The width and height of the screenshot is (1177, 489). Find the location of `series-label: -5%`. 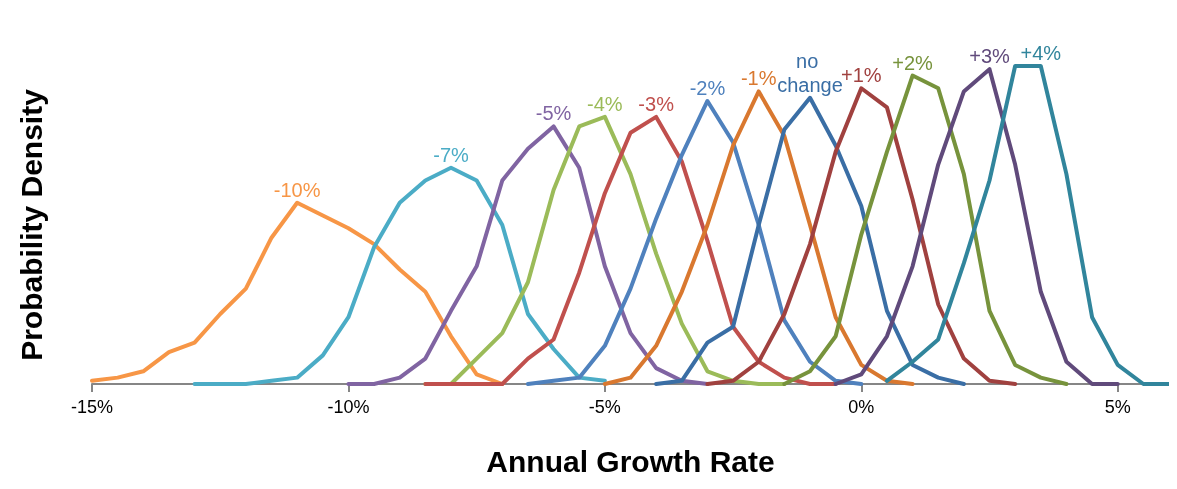

series-label: -5% is located at coordinates (553, 113).